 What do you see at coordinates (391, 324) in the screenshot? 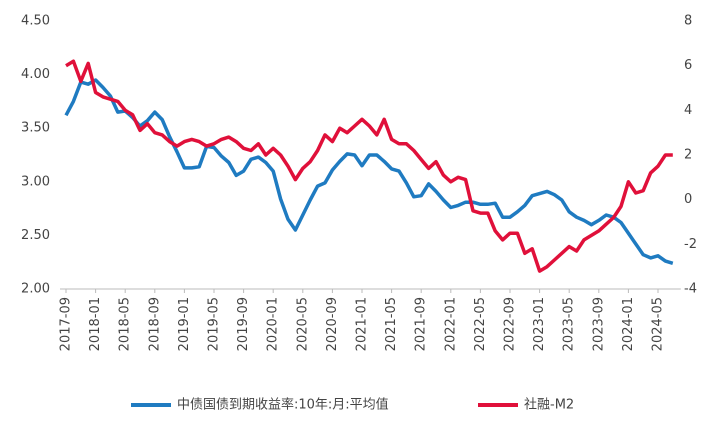
I see `x-tick-label: 2021-05` at bounding box center [391, 324].